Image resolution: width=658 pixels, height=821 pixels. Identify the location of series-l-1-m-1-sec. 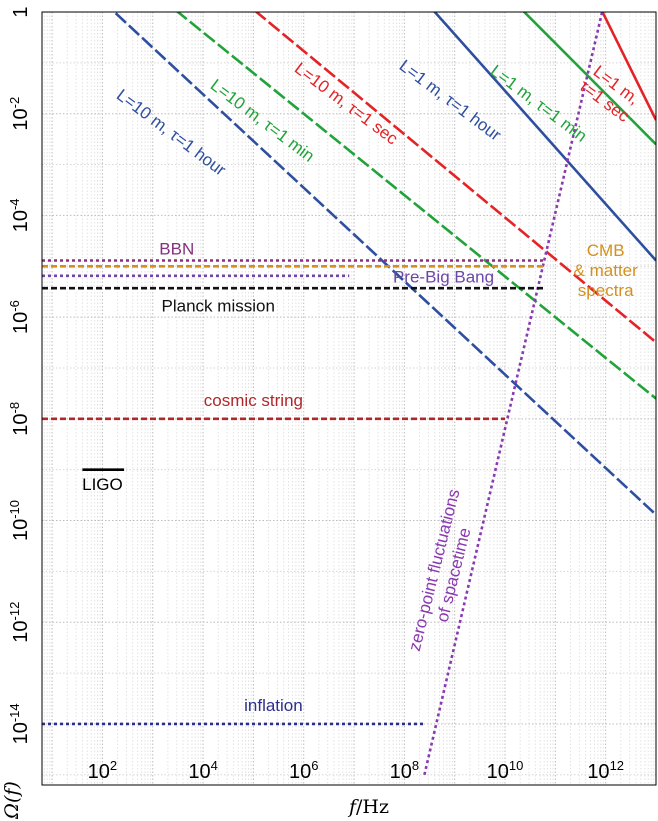
(628, 66).